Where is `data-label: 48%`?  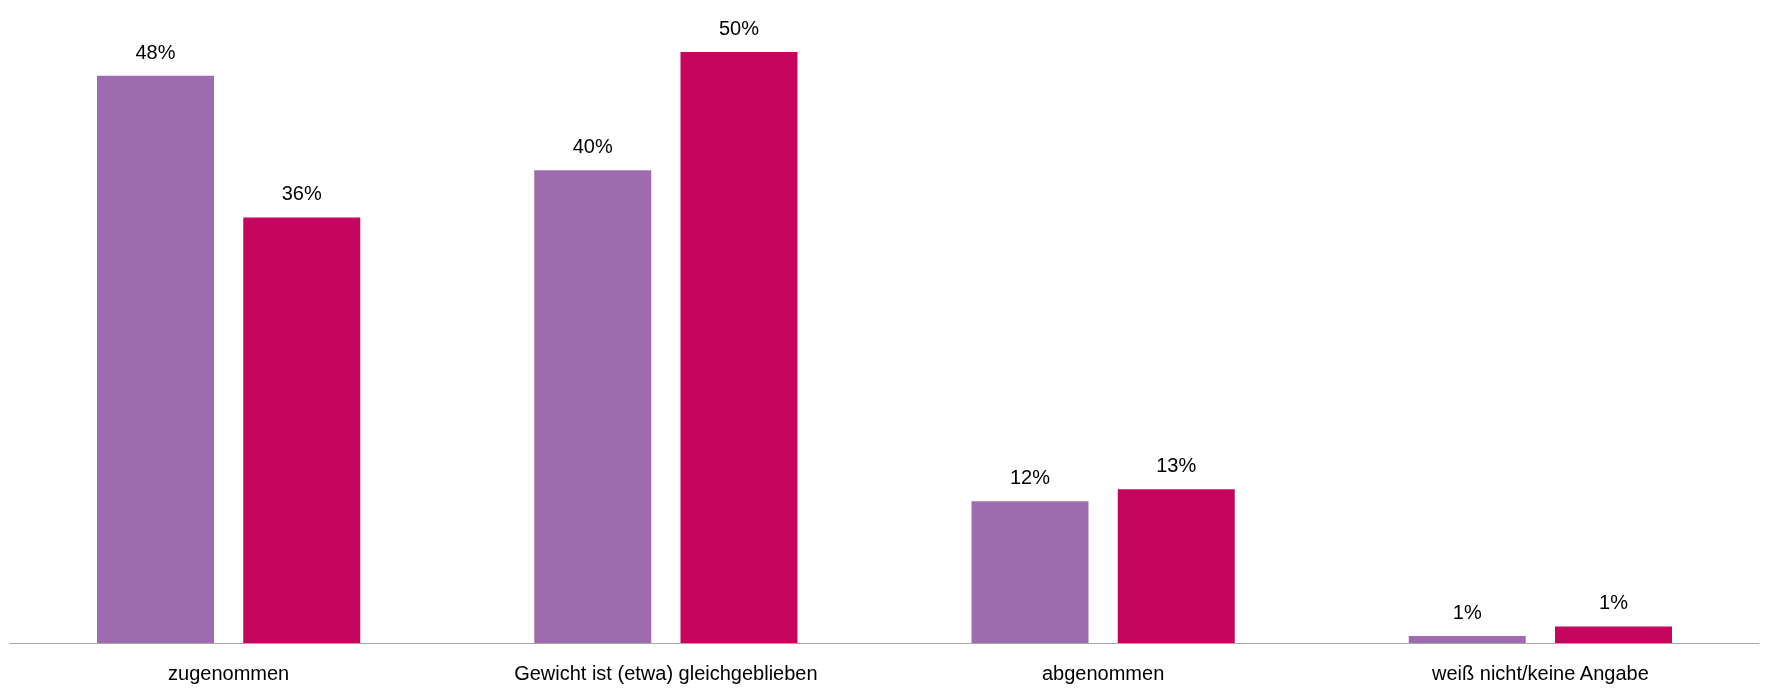
data-label: 48% is located at coordinates (155, 51).